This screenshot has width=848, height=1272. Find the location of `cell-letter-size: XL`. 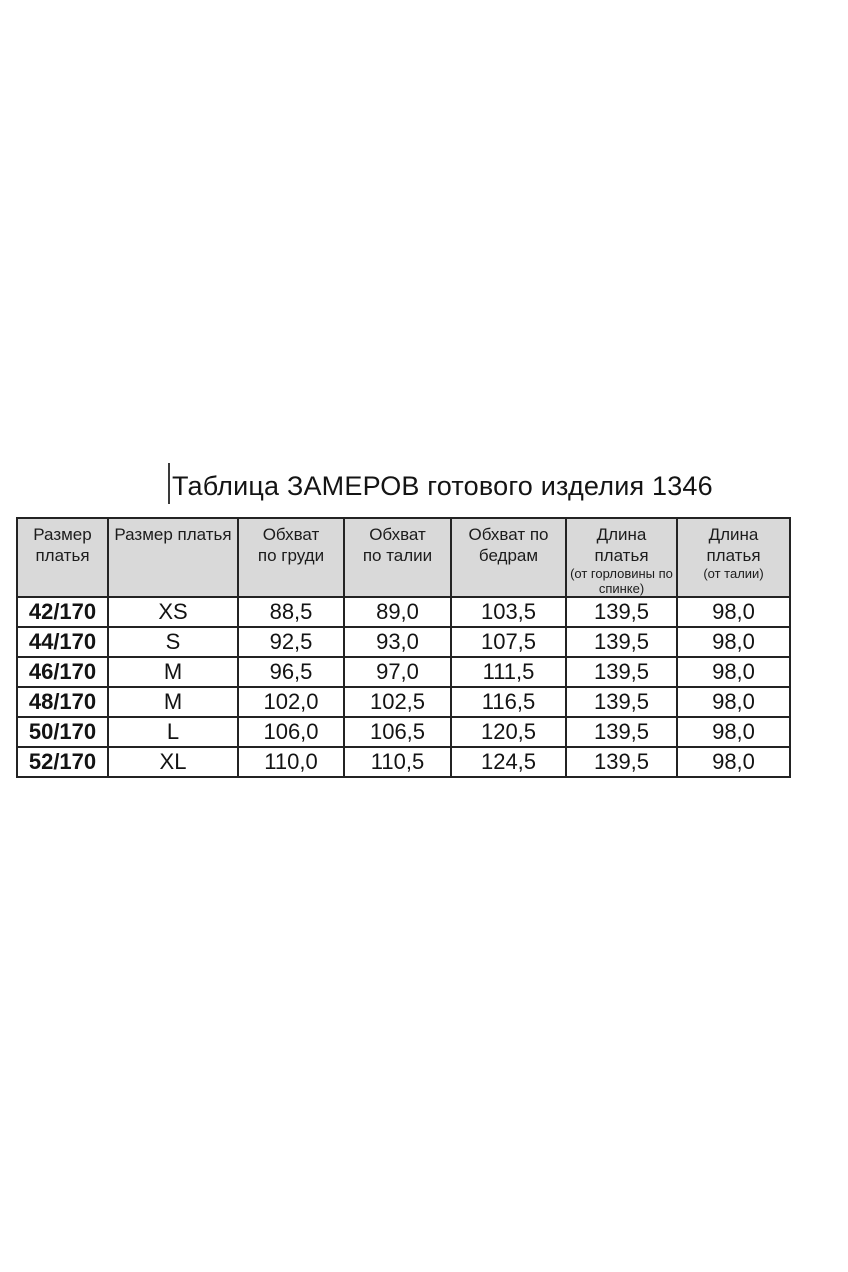

cell-letter-size: XL is located at coordinates (173, 762).